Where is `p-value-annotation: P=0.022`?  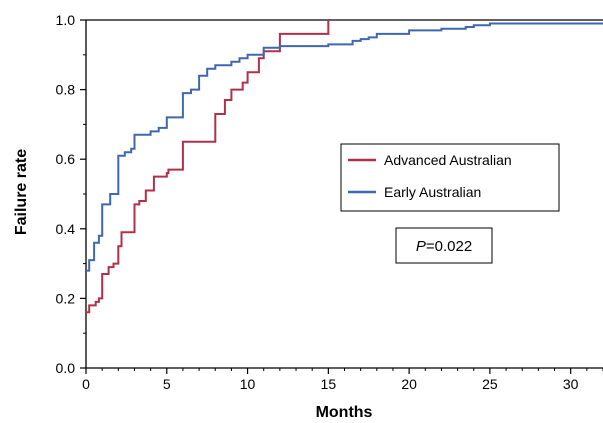
p-value-annotation: P=0.022 is located at coordinates (444, 245).